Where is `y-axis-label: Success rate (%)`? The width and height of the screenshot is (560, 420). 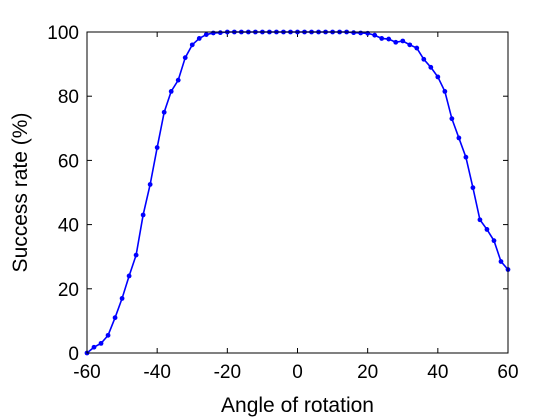
y-axis-label: Success rate (%) is located at coordinates (20, 193).